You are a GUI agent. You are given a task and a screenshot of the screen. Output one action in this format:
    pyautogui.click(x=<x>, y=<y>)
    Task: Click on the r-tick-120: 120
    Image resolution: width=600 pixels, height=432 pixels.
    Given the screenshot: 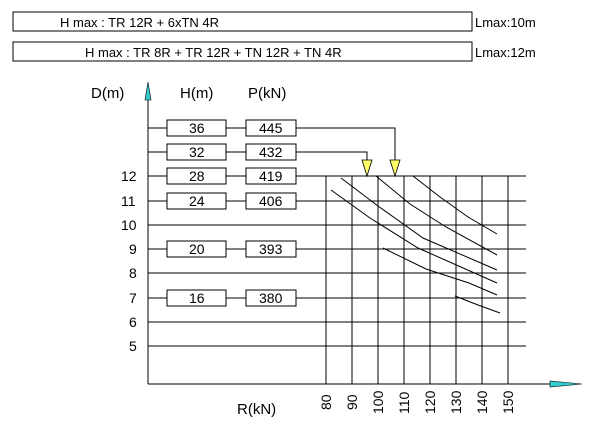 What is the action you would take?
    pyautogui.click(x=430, y=402)
    